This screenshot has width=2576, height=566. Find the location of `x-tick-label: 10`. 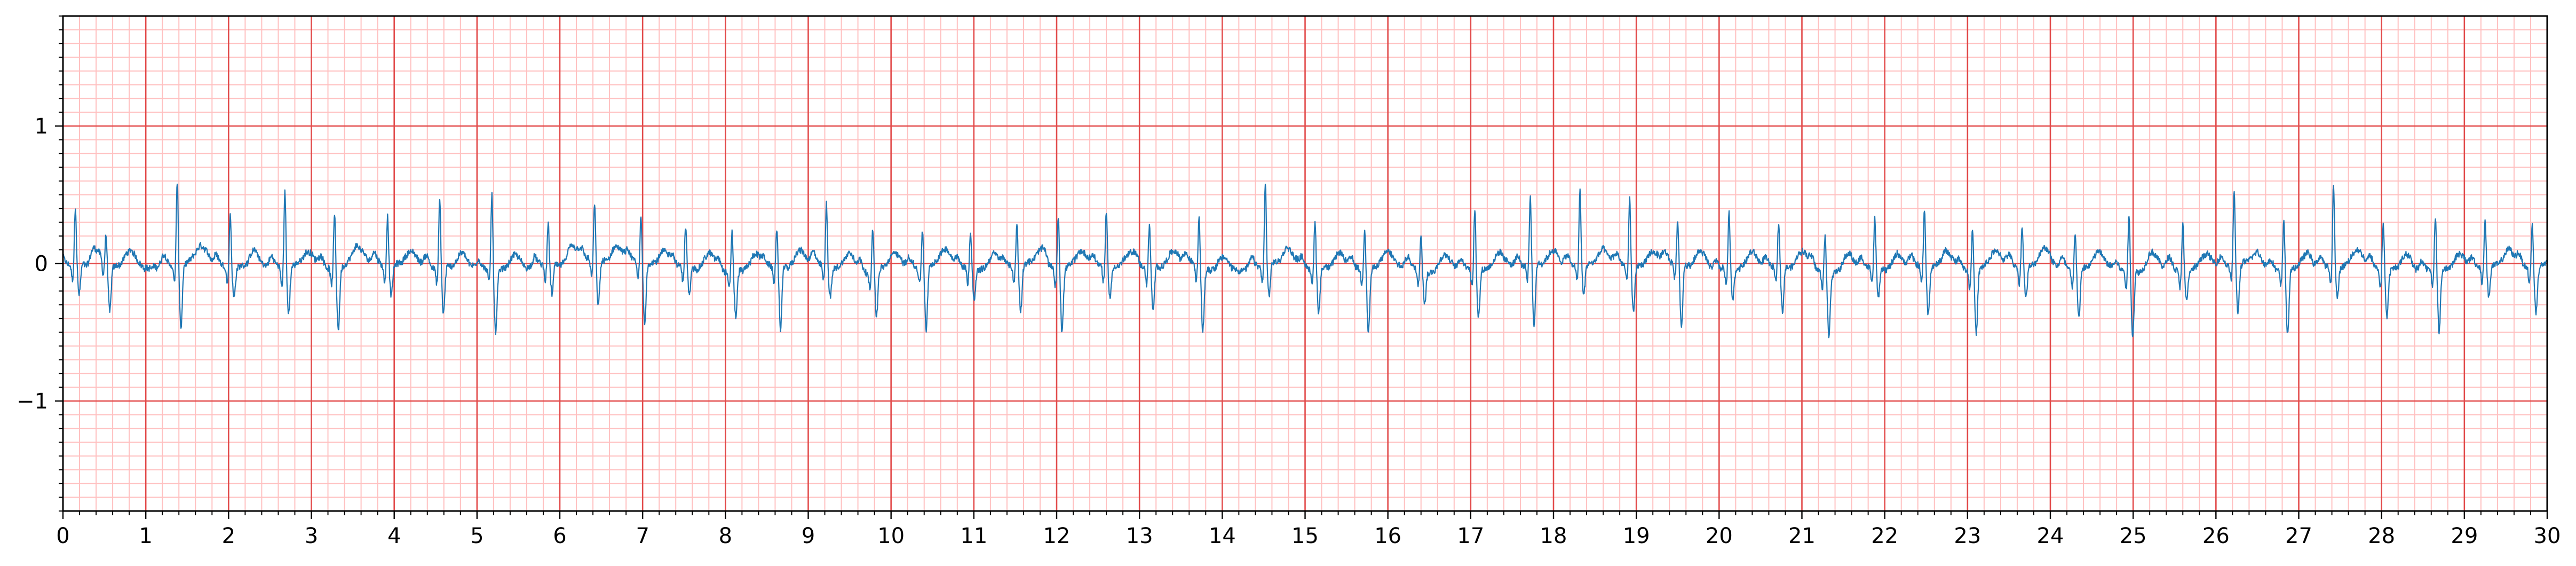

x-tick-label: 10 is located at coordinates (891, 536).